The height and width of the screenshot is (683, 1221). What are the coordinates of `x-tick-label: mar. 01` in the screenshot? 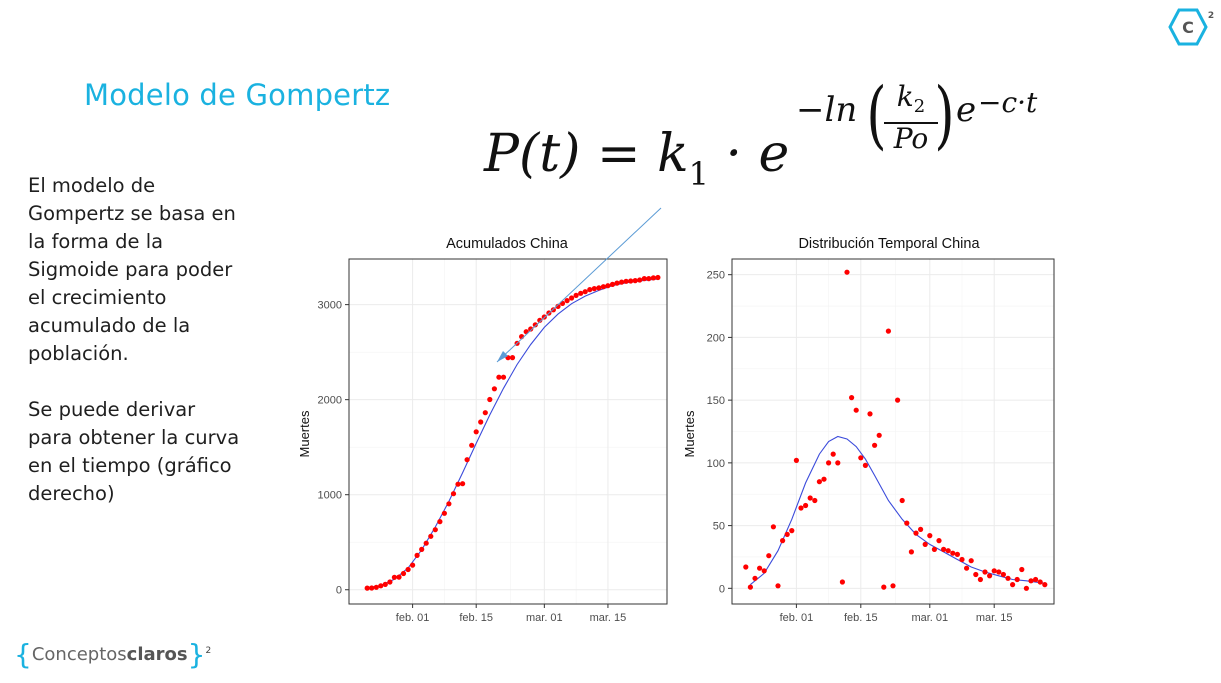 It's located at (544, 618).